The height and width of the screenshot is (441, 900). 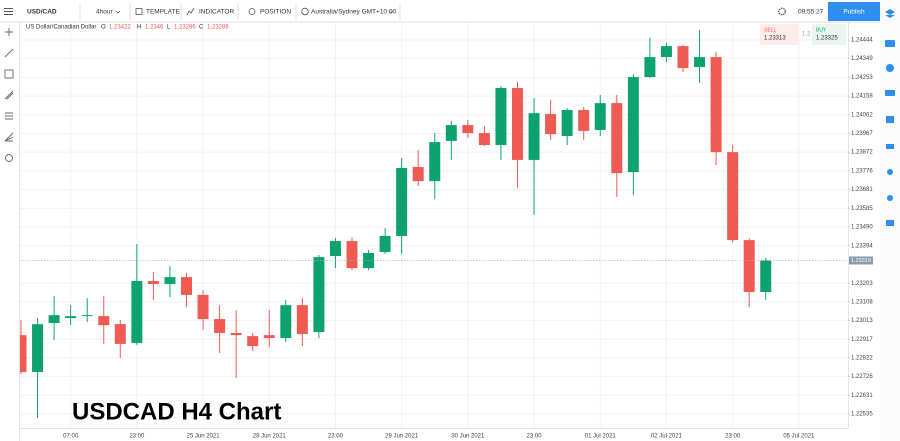 I want to click on y-tick-label: 1.23394, so click(x=862, y=246).